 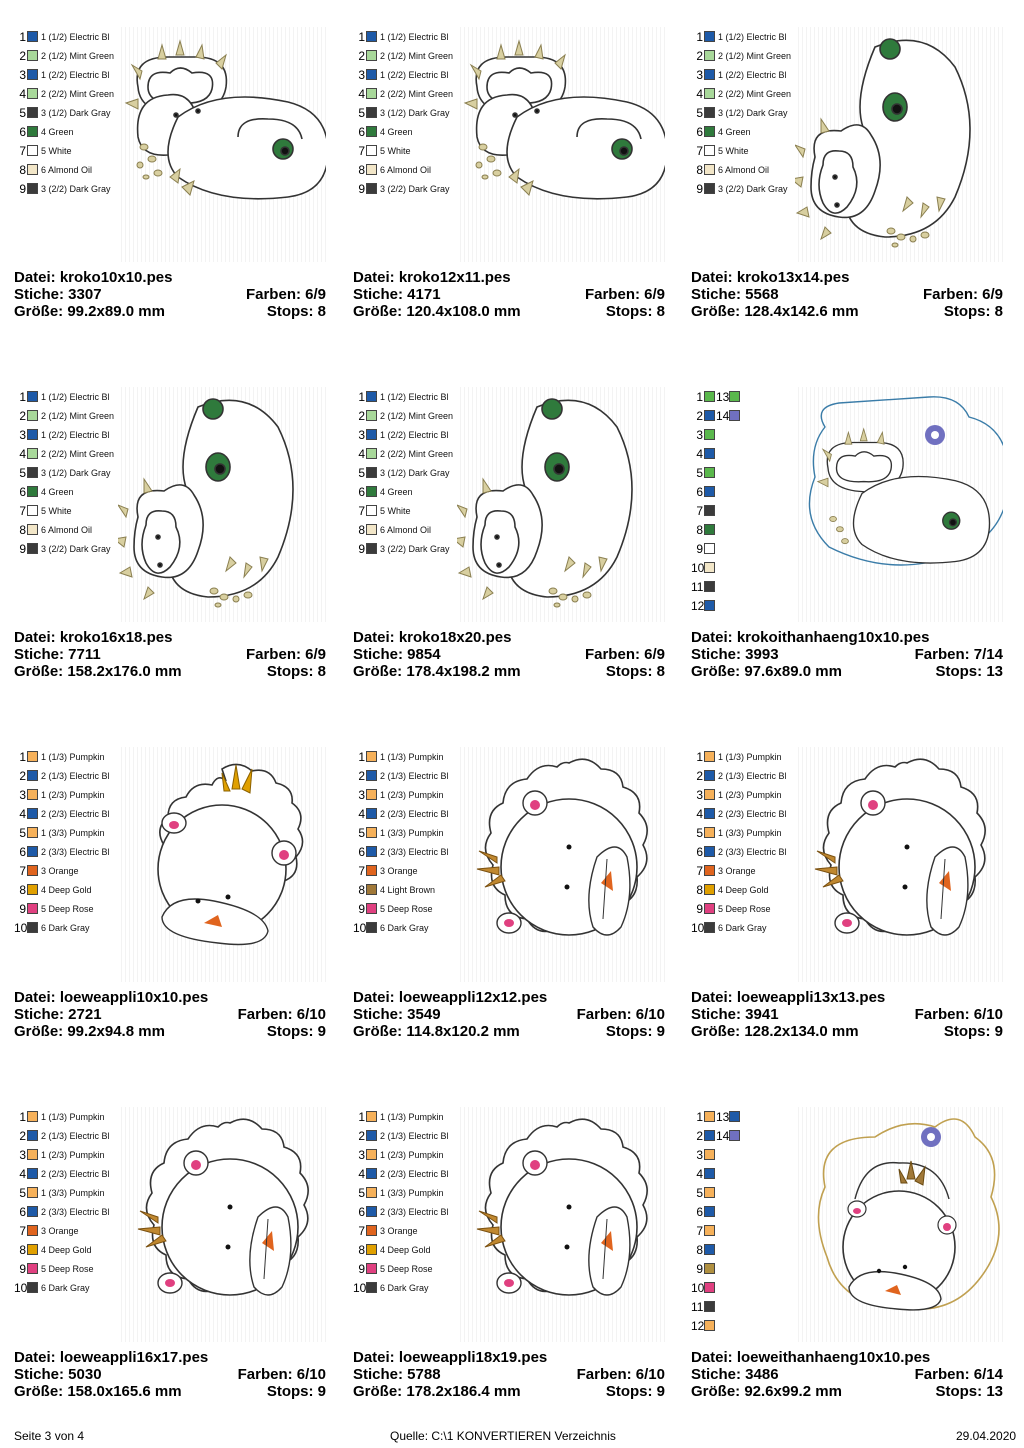 I want to click on color-row: 10, so click(x=751, y=1287).